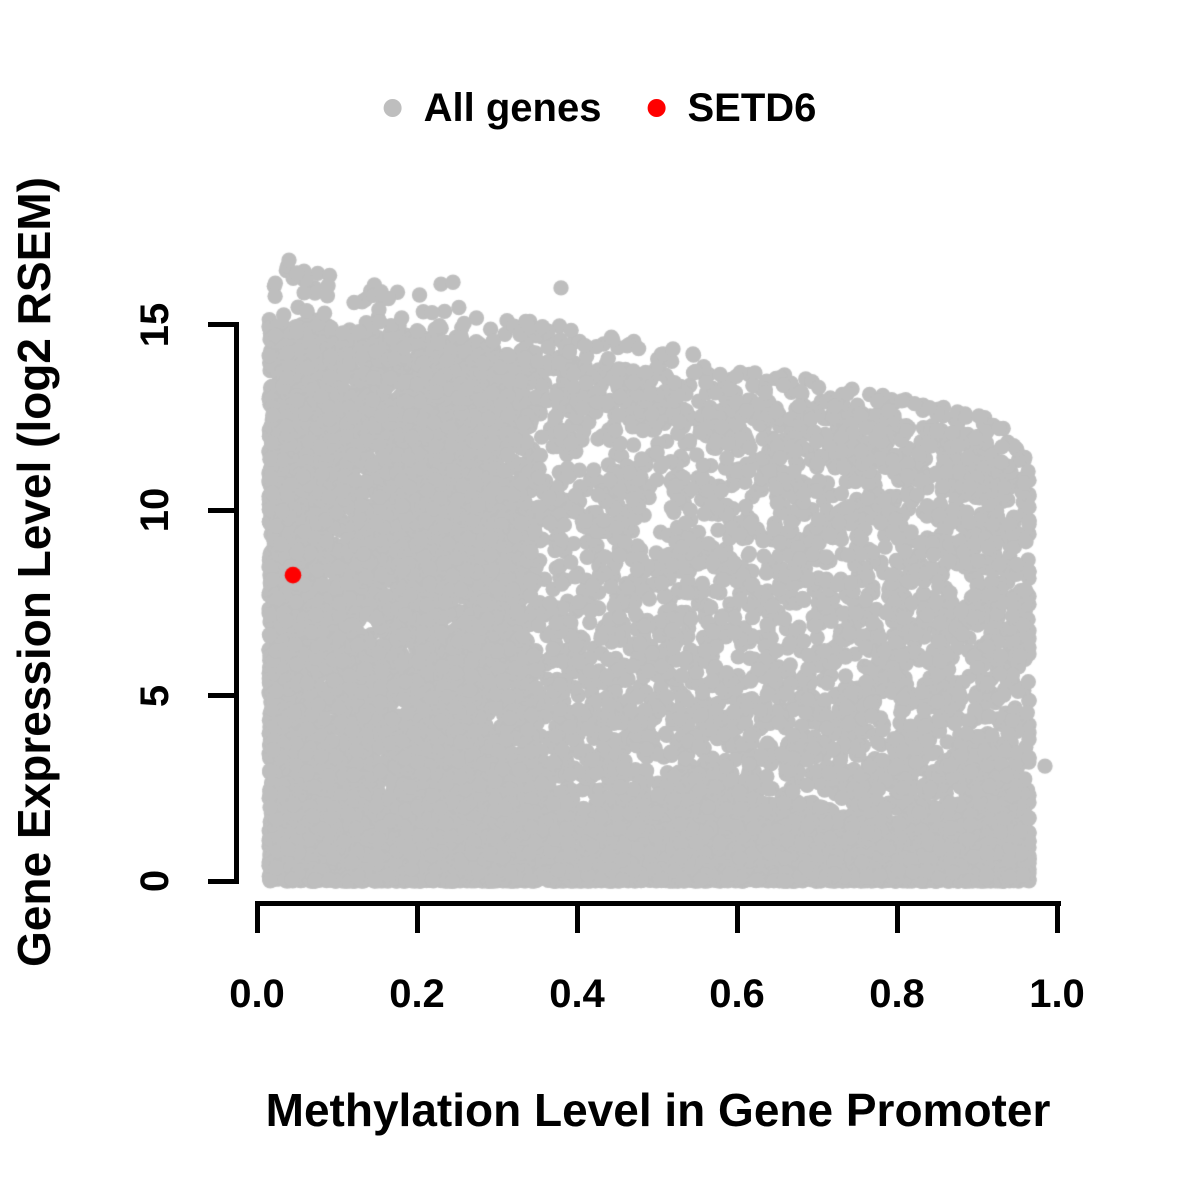 The height and width of the screenshot is (1200, 1200). I want to click on y-tick-label: 15, so click(155, 325).